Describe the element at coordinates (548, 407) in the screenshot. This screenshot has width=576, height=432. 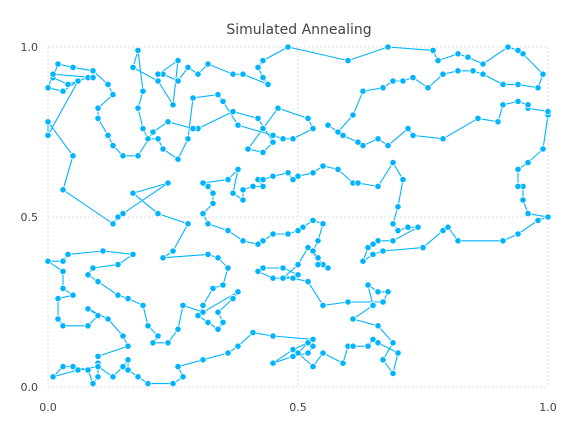
I see `x-tick-label: 1.0` at that location.